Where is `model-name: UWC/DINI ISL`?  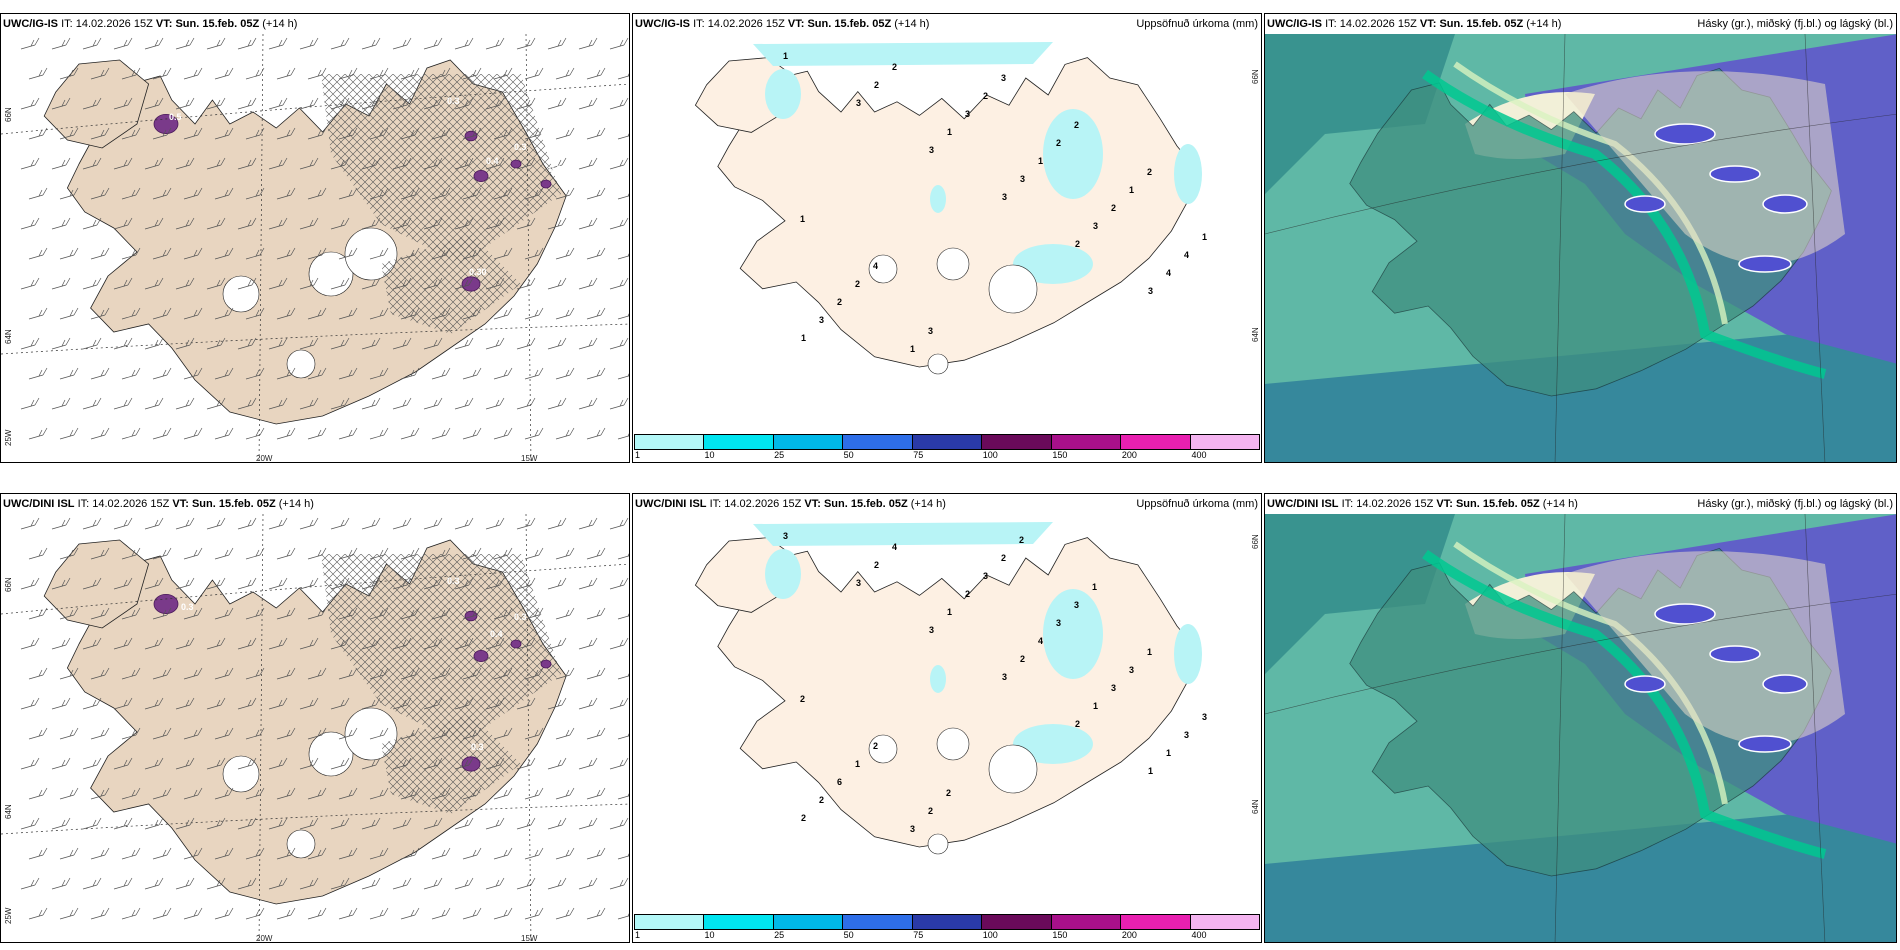
model-name: UWC/DINI ISL is located at coordinates (671, 504).